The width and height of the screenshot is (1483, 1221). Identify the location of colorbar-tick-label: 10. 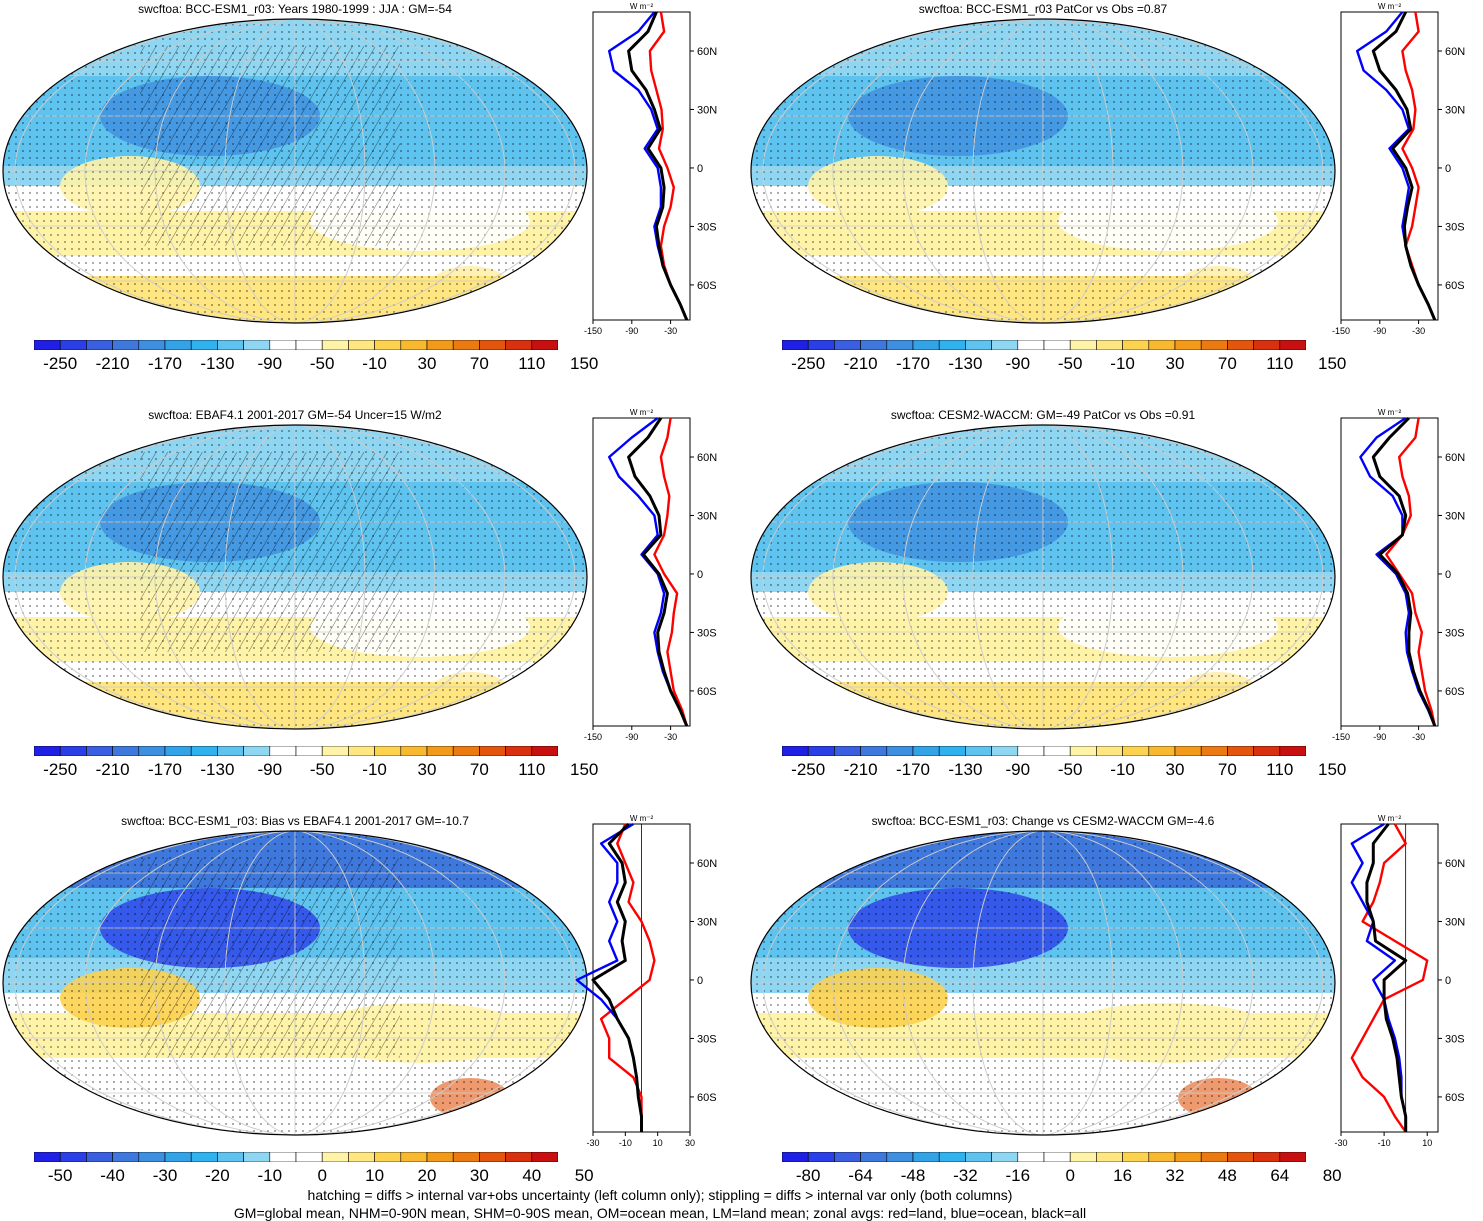
(375, 1175).